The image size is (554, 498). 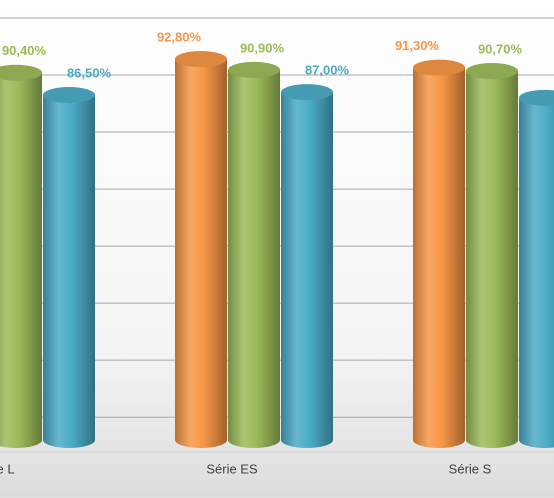 What do you see at coordinates (179, 36) in the screenshot?
I see `value-label: 92,80%` at bounding box center [179, 36].